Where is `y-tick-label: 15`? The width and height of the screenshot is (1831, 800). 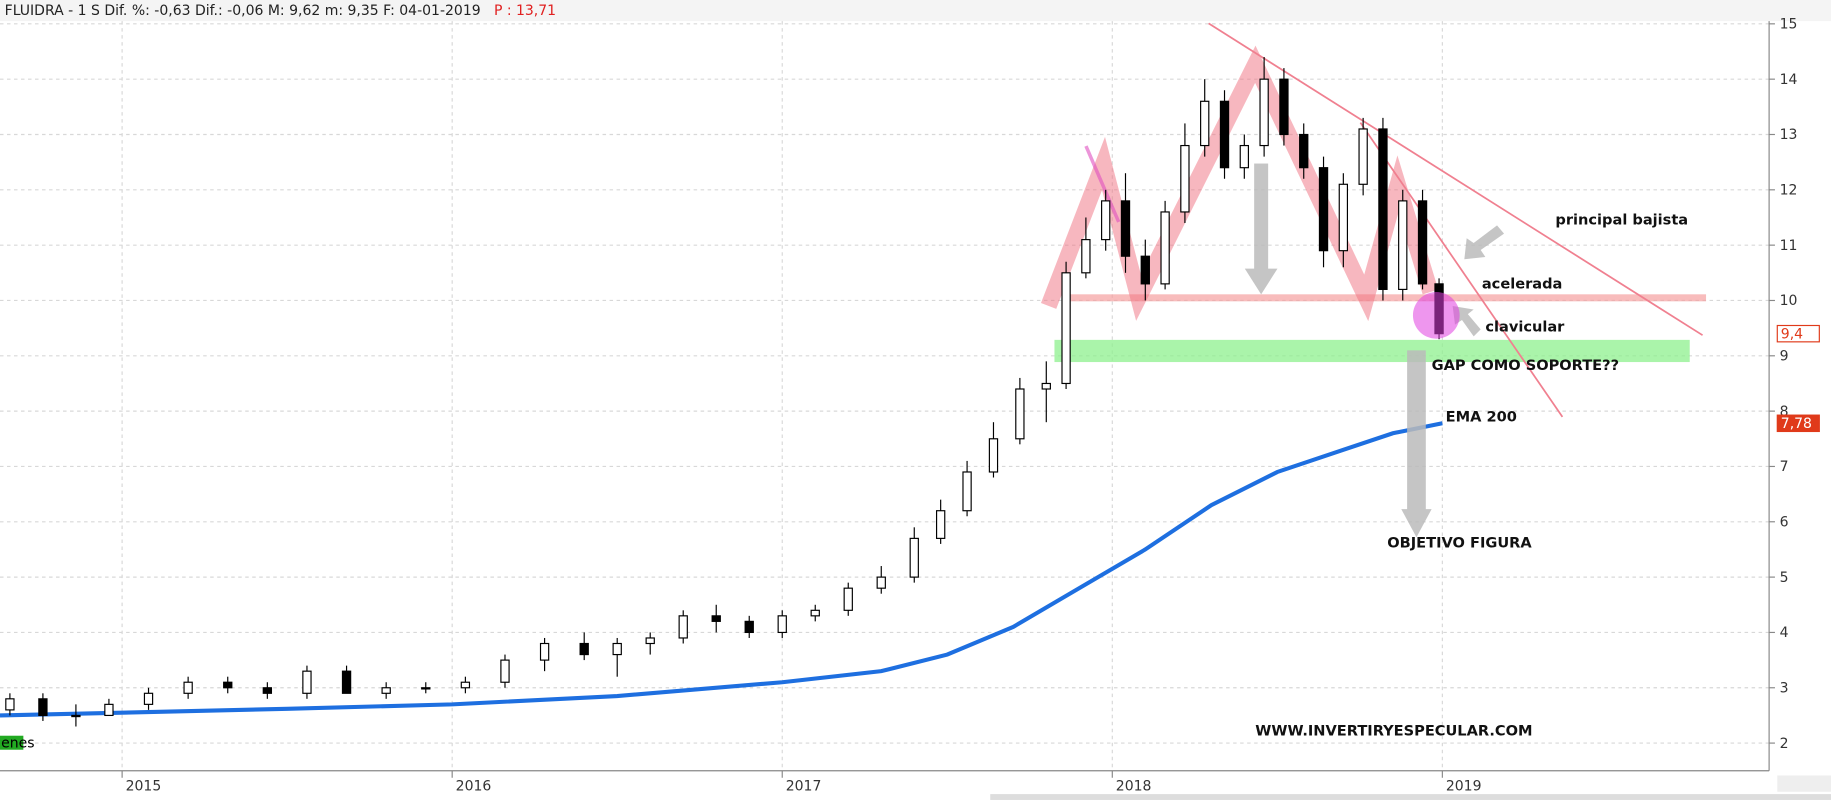
y-tick-label: 15 is located at coordinates (1789, 25).